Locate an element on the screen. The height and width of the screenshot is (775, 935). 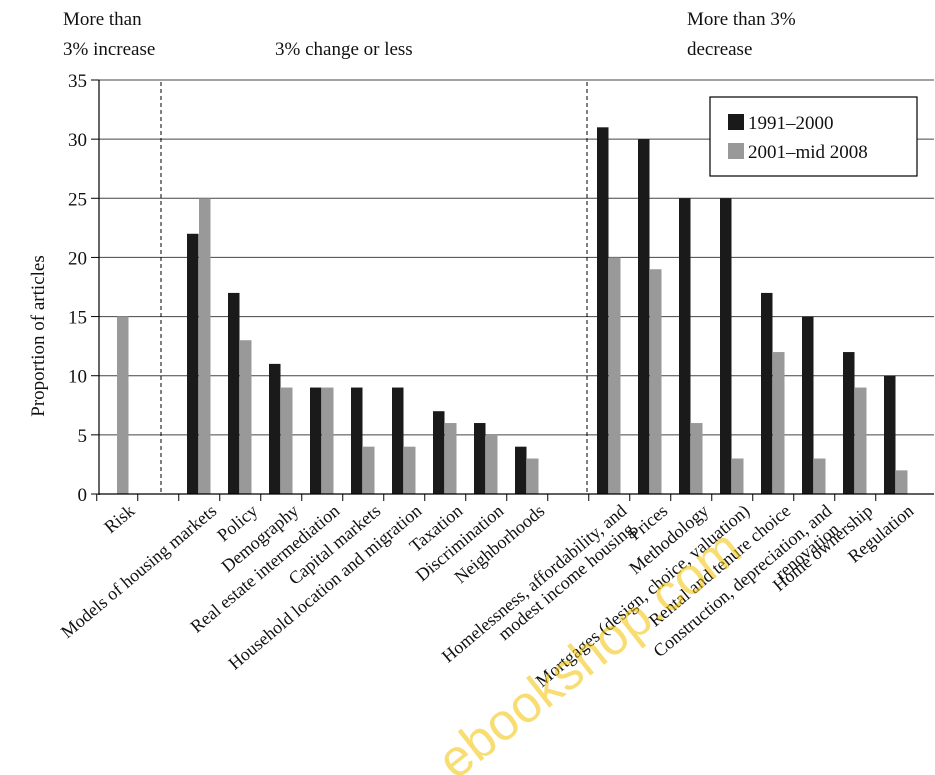
y-tick-labels: 0 5 10 15 20 25 30 35 is located at coordinates (83, 288).